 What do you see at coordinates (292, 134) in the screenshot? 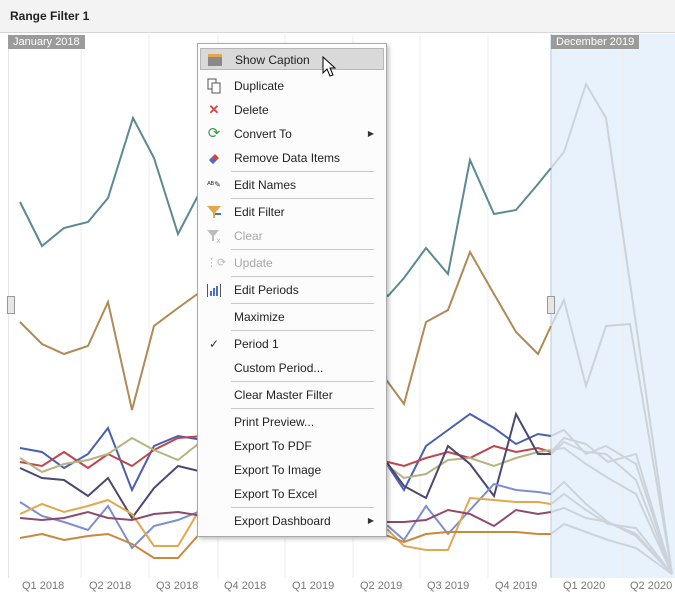
I see `menu-item-convert-to: ⟳ Convert To ▶` at bounding box center [292, 134].